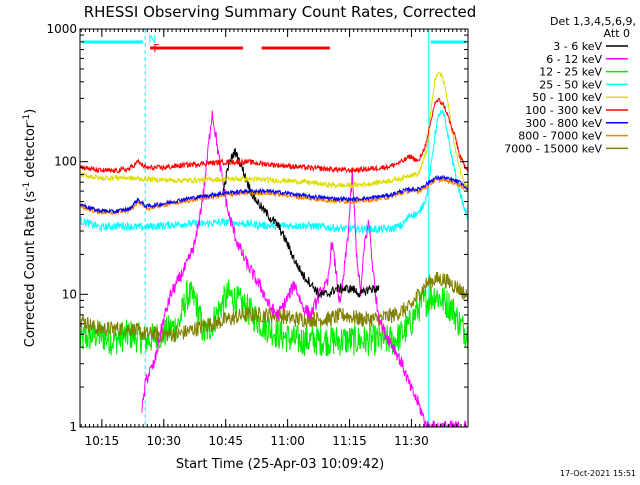 The height and width of the screenshot is (485, 640). I want to click on y-tick-label: 1000, so click(61, 29).